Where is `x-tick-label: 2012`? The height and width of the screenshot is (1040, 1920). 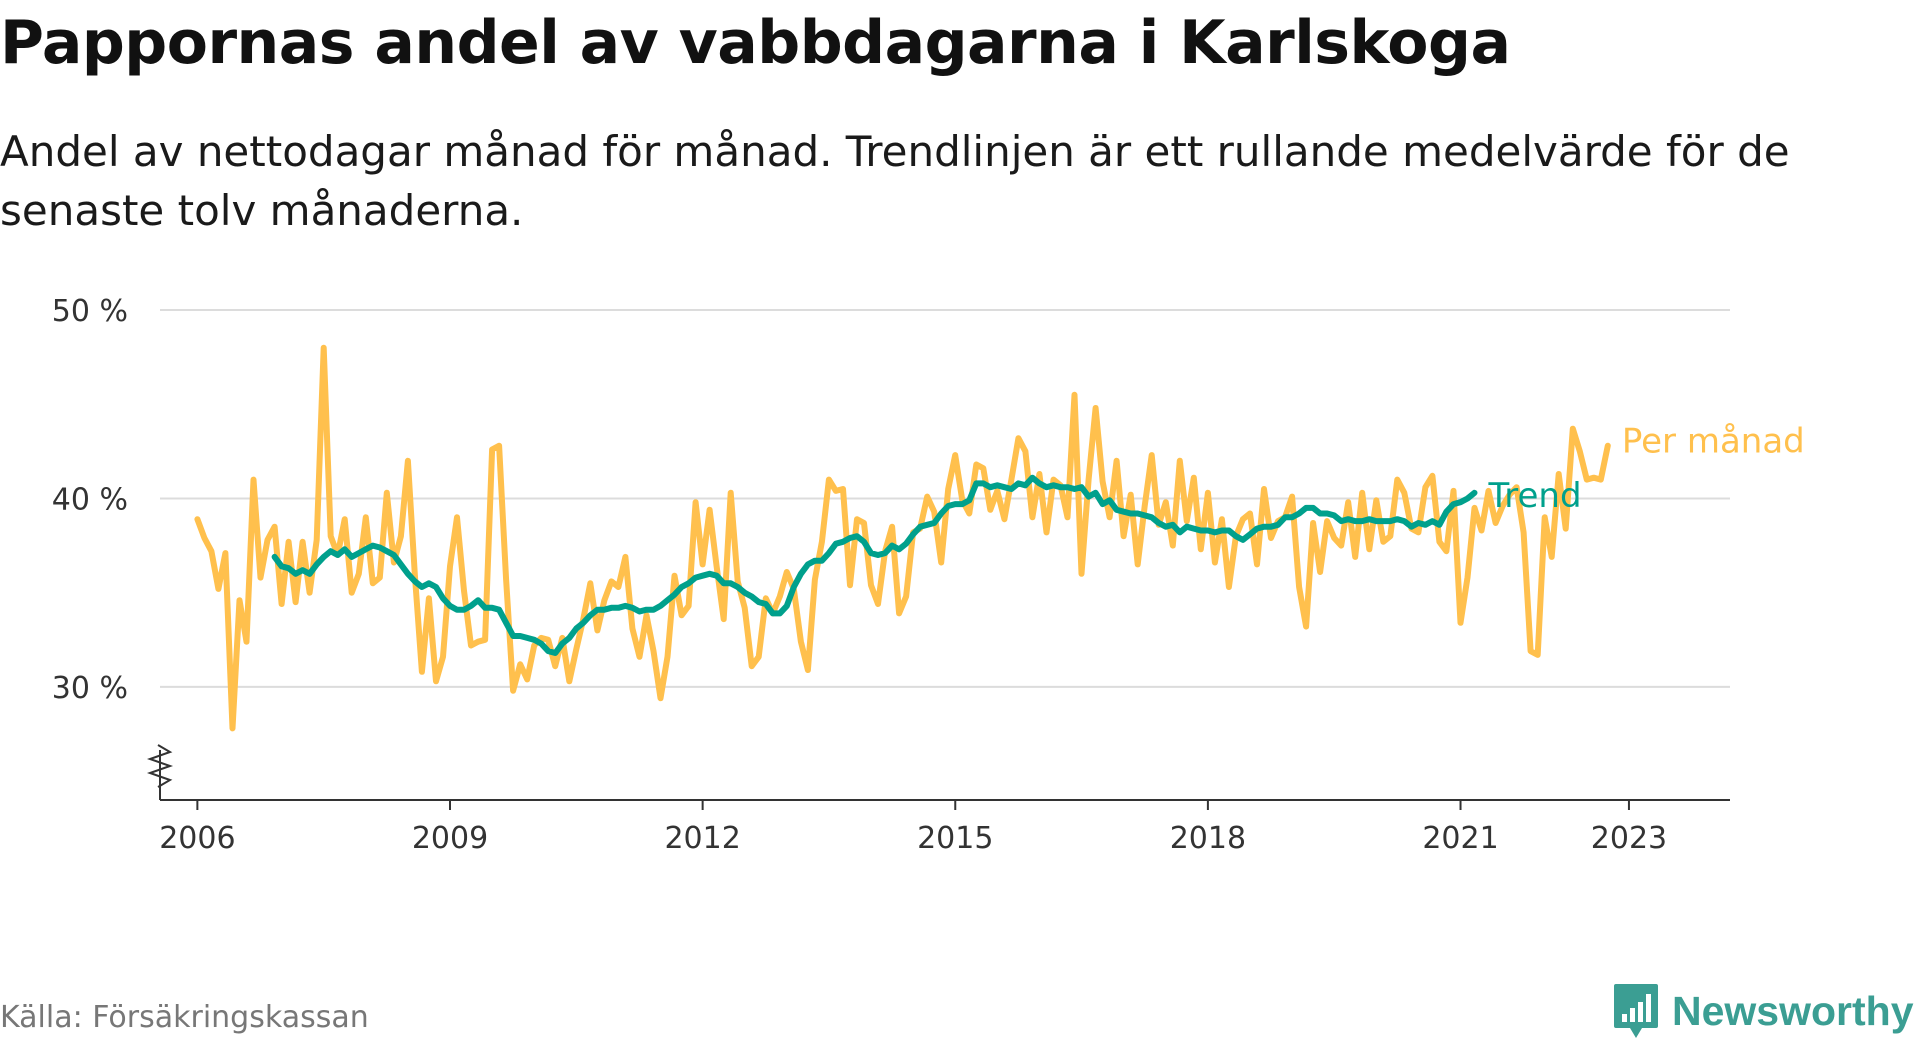 x-tick-label: 2012 is located at coordinates (702, 838).